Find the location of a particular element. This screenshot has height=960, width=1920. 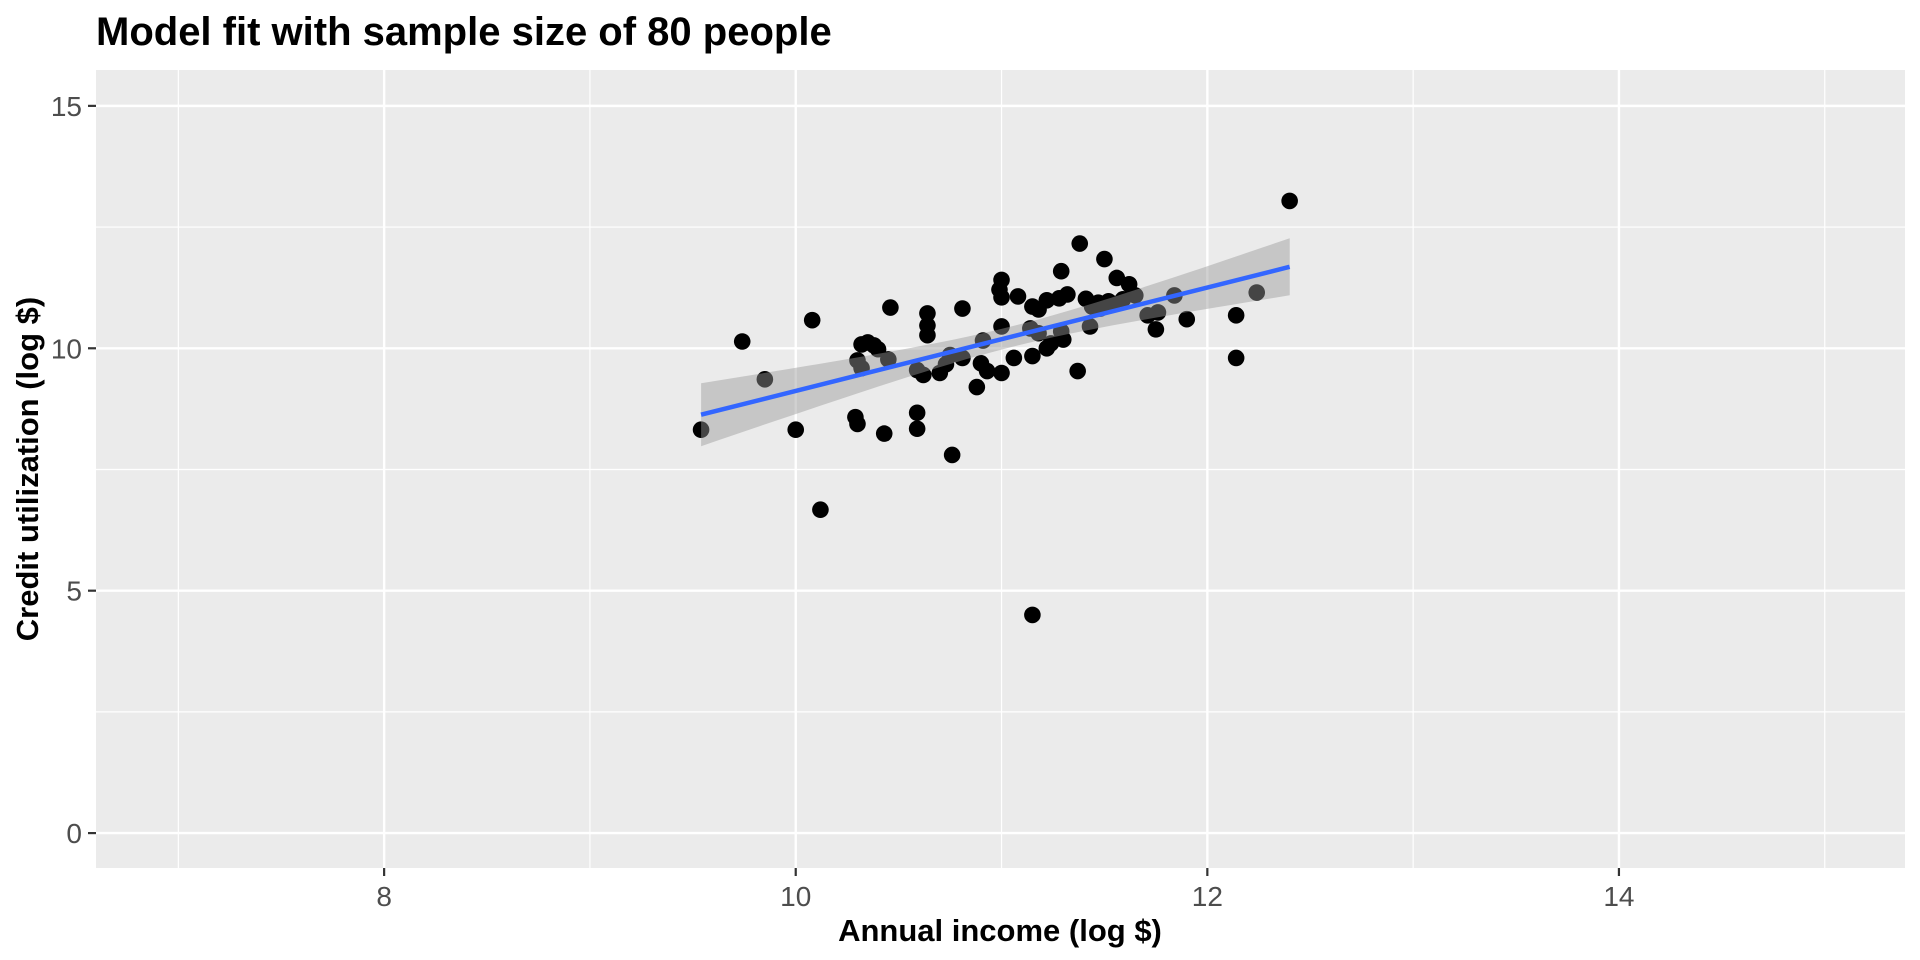

y-tick-label: 15 is located at coordinates (66, 106).